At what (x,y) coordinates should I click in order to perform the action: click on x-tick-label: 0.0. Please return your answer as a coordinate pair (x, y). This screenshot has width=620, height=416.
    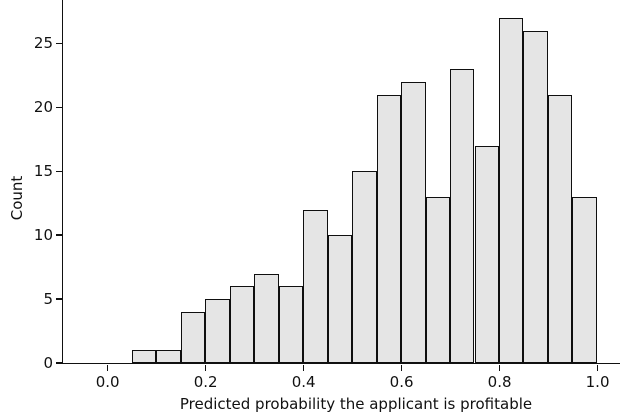
    Looking at the image, I should click on (107, 382).